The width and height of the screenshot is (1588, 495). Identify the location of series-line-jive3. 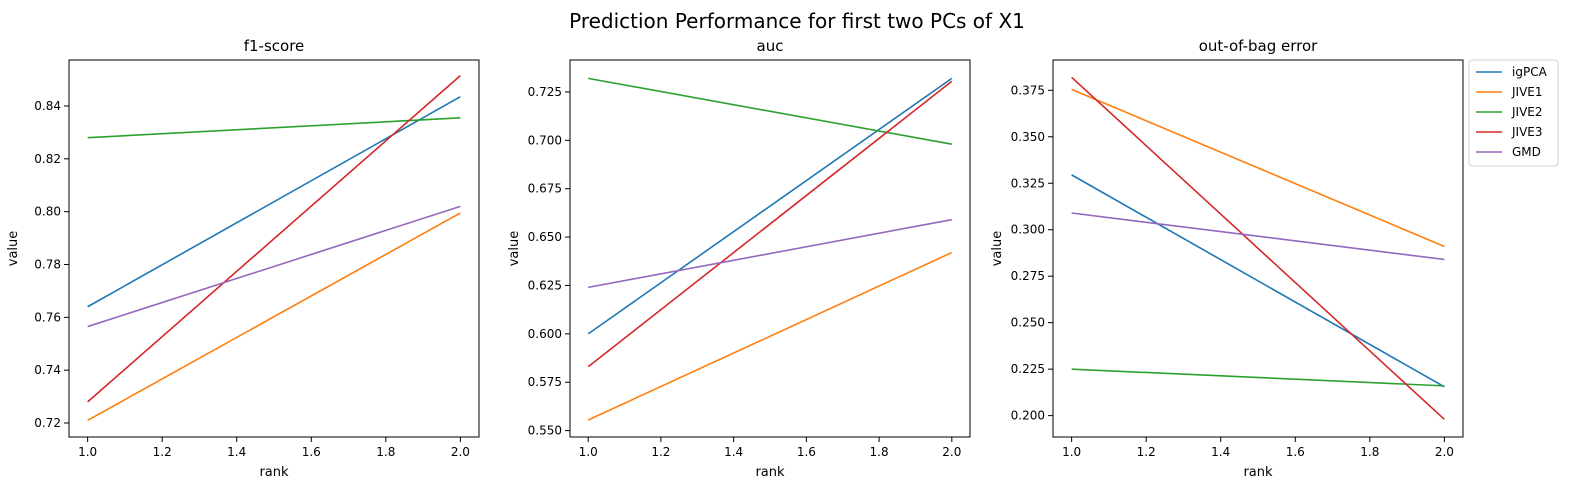
(770, 224).